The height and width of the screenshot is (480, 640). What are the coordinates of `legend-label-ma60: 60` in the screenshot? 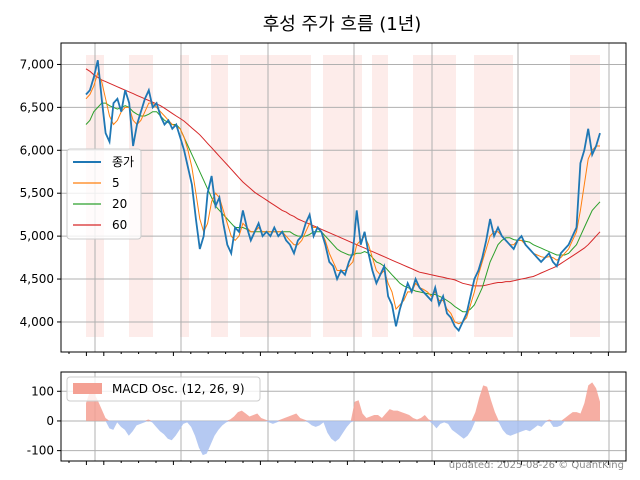 It's located at (119, 225).